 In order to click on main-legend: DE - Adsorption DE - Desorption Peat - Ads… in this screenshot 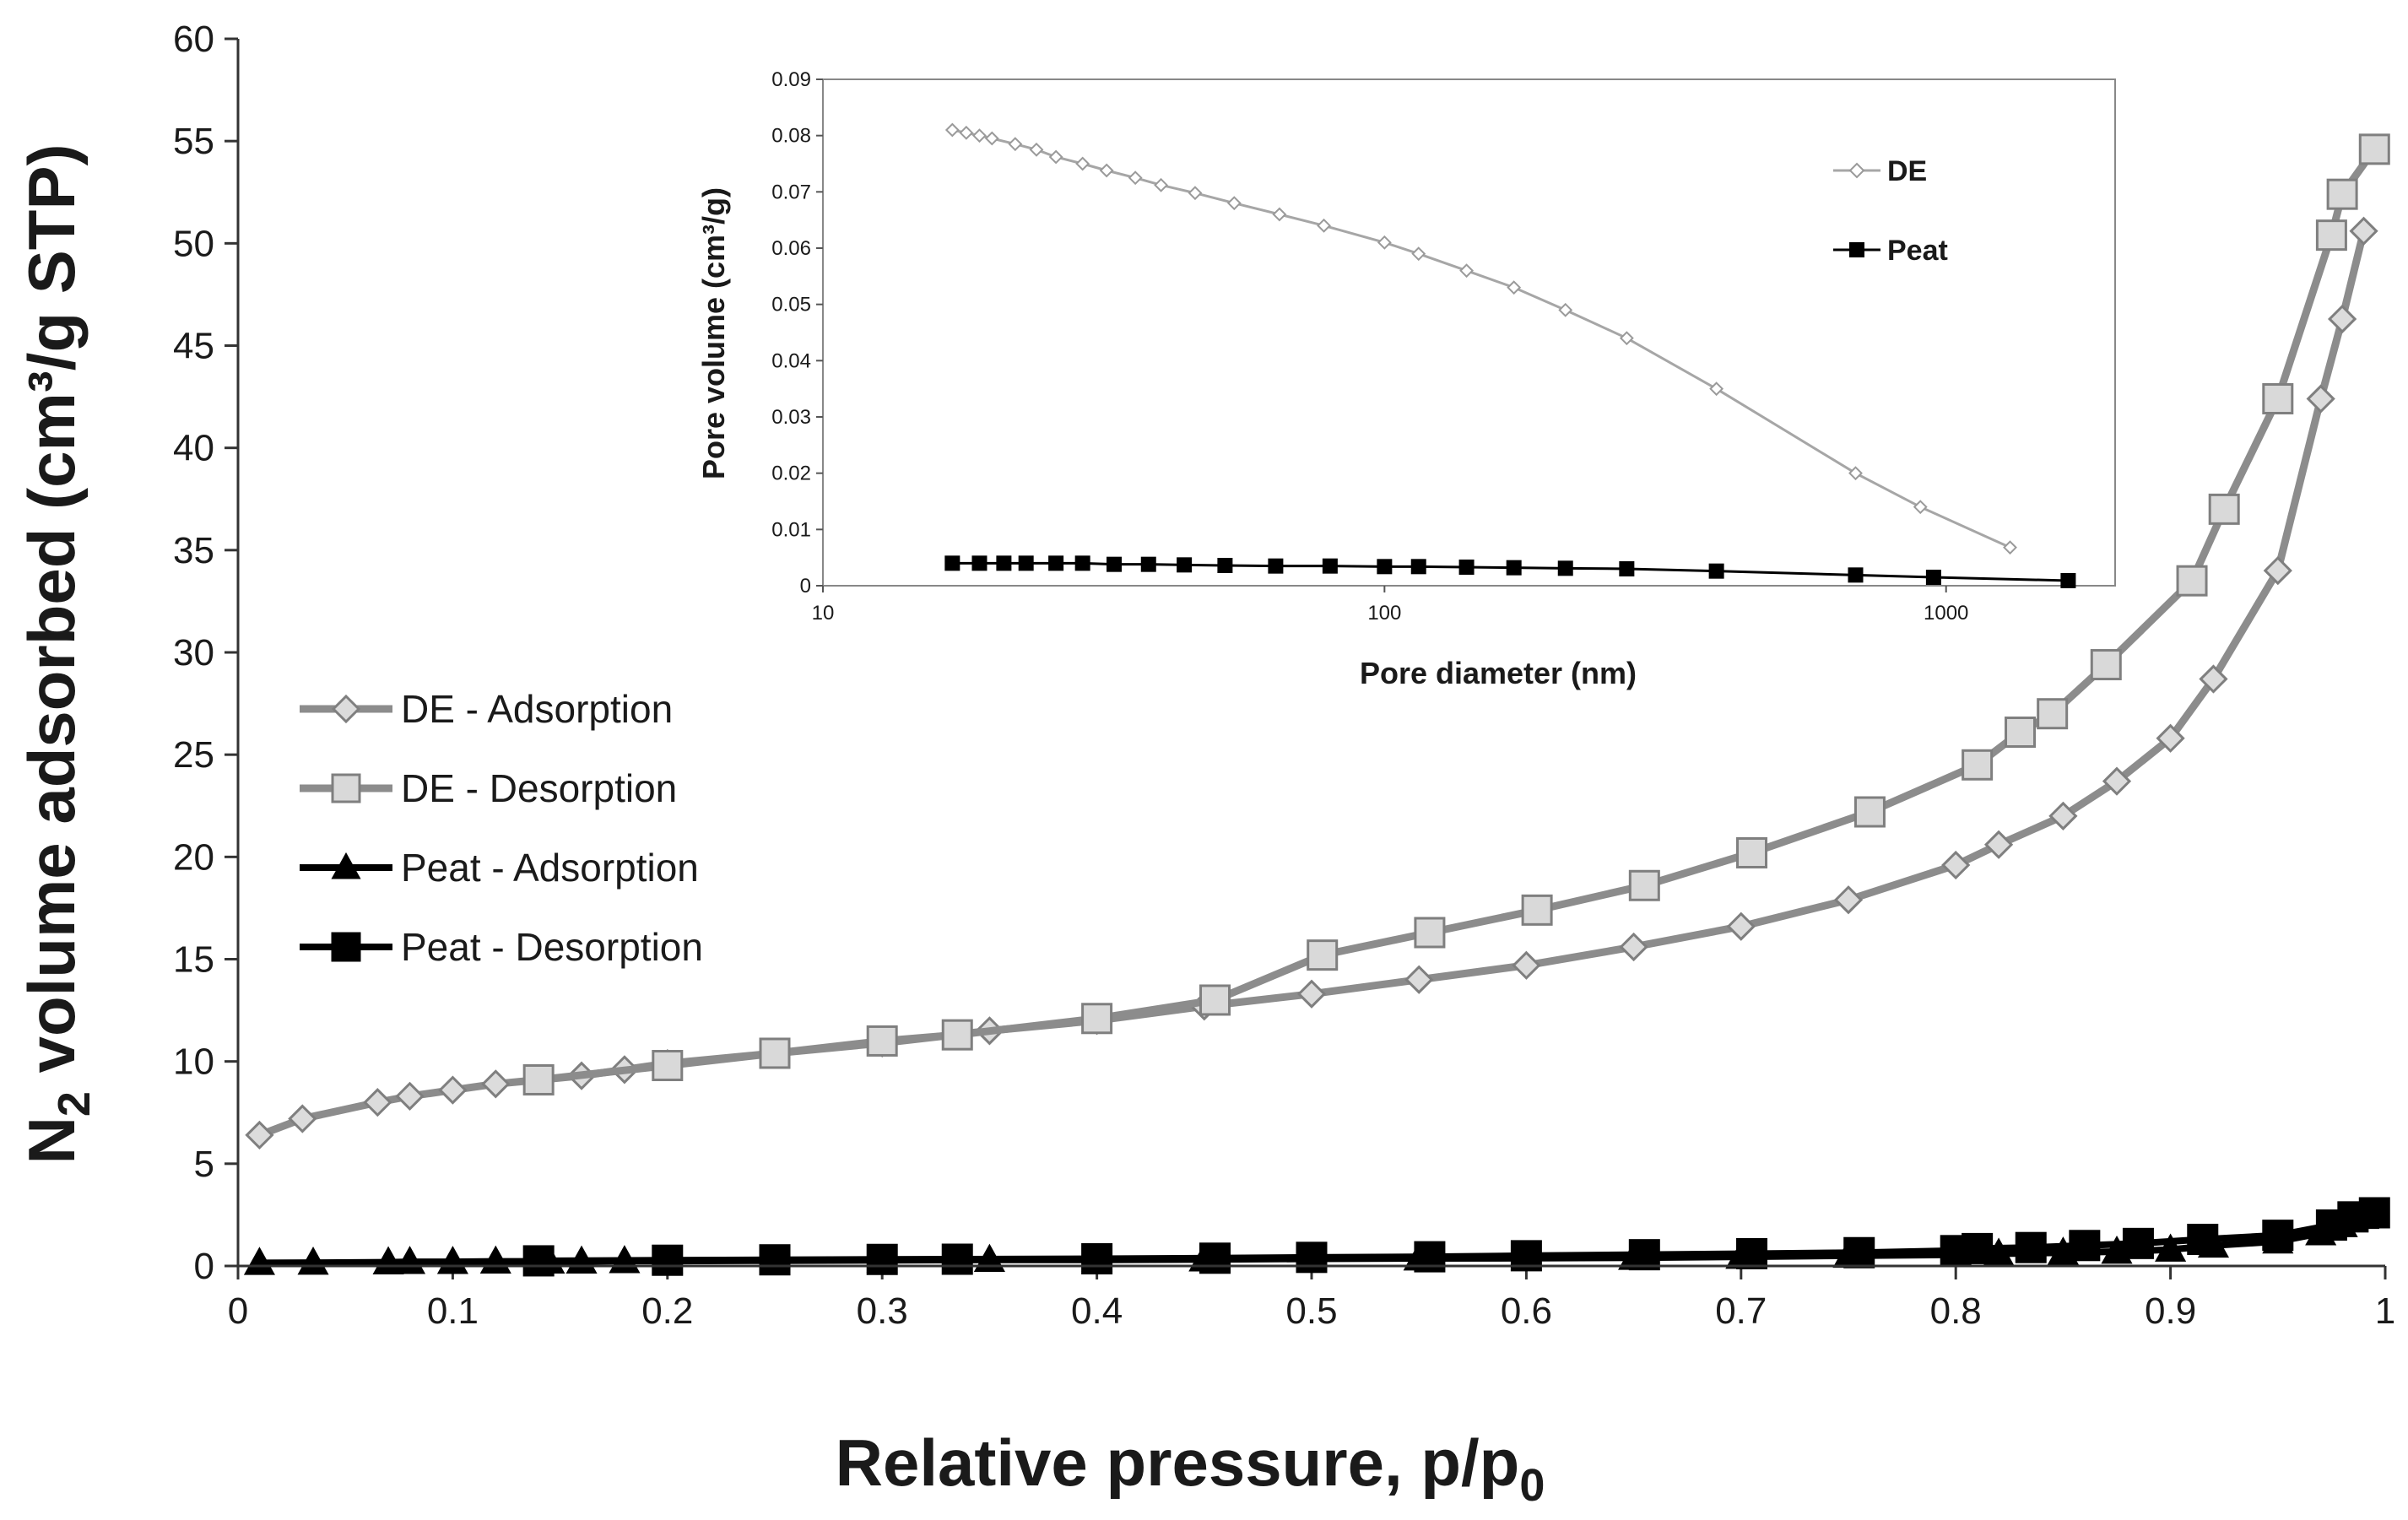, I will do `click(501, 828)`.